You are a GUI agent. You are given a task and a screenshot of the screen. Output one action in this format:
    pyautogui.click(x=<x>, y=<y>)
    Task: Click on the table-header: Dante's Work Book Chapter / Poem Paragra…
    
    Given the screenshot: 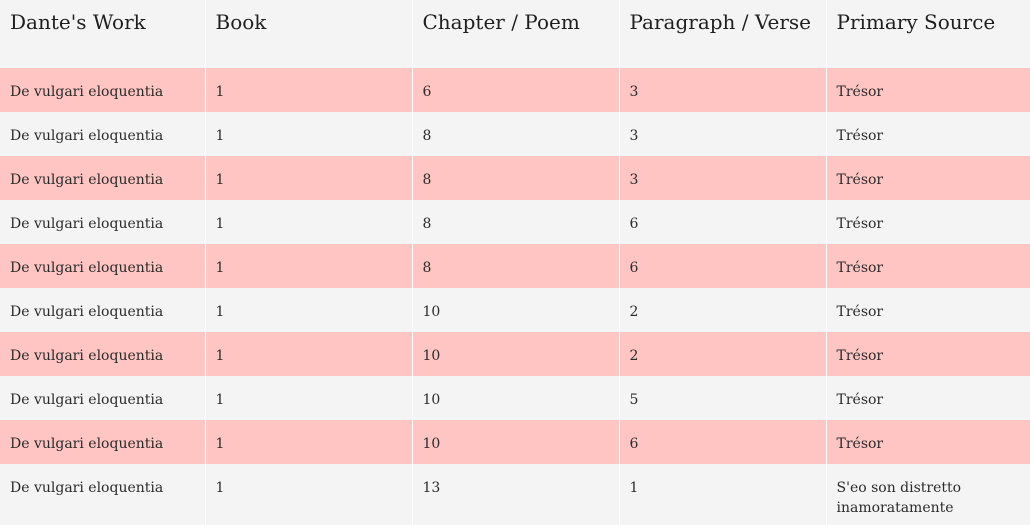 What is the action you would take?
    pyautogui.click(x=515, y=34)
    